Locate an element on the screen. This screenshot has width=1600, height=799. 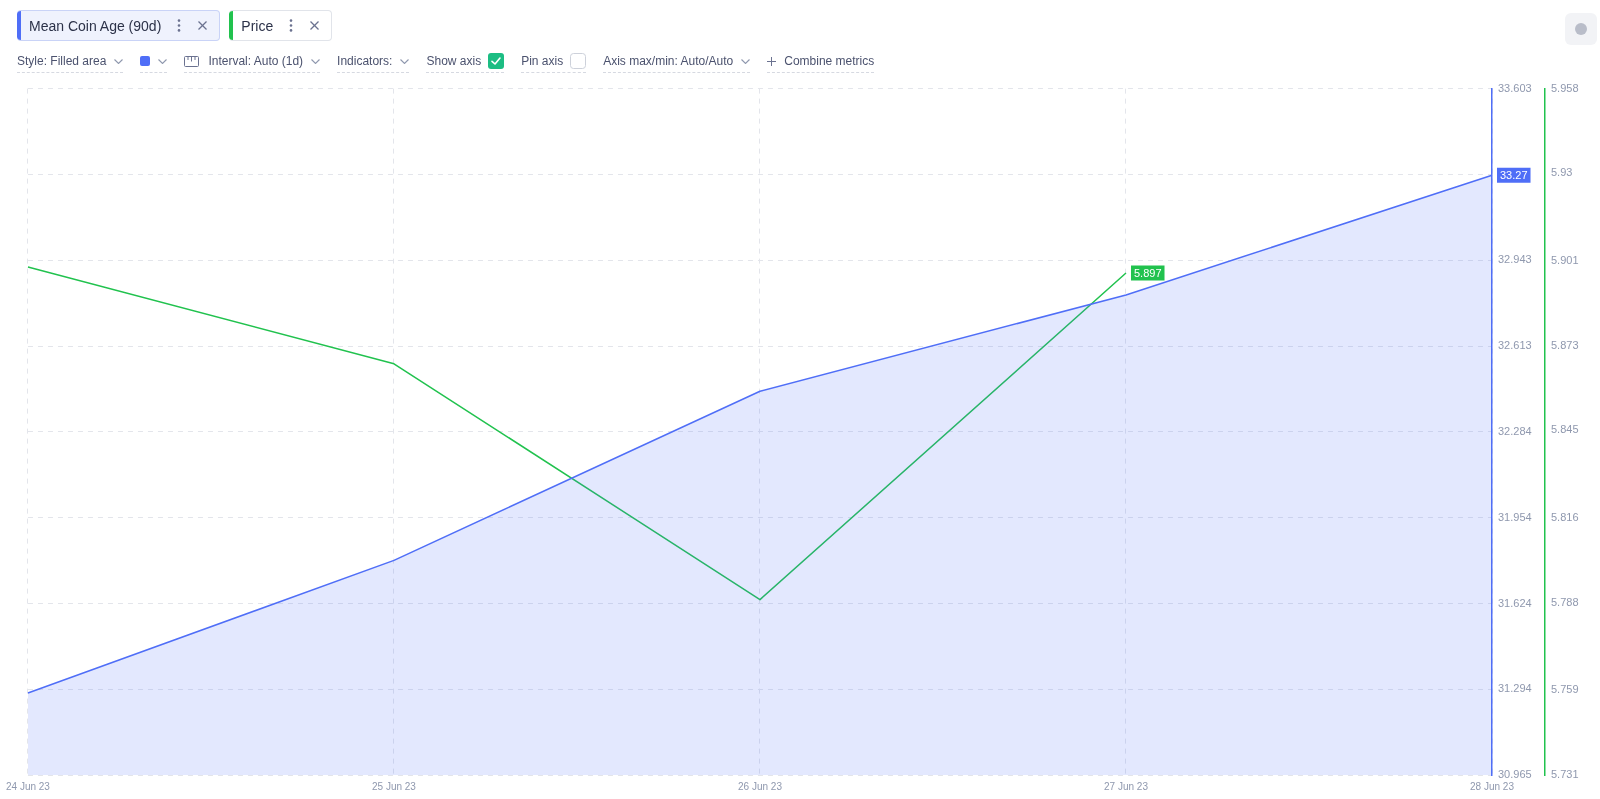
text: Style: Filled area is located at coordinates (62, 61).